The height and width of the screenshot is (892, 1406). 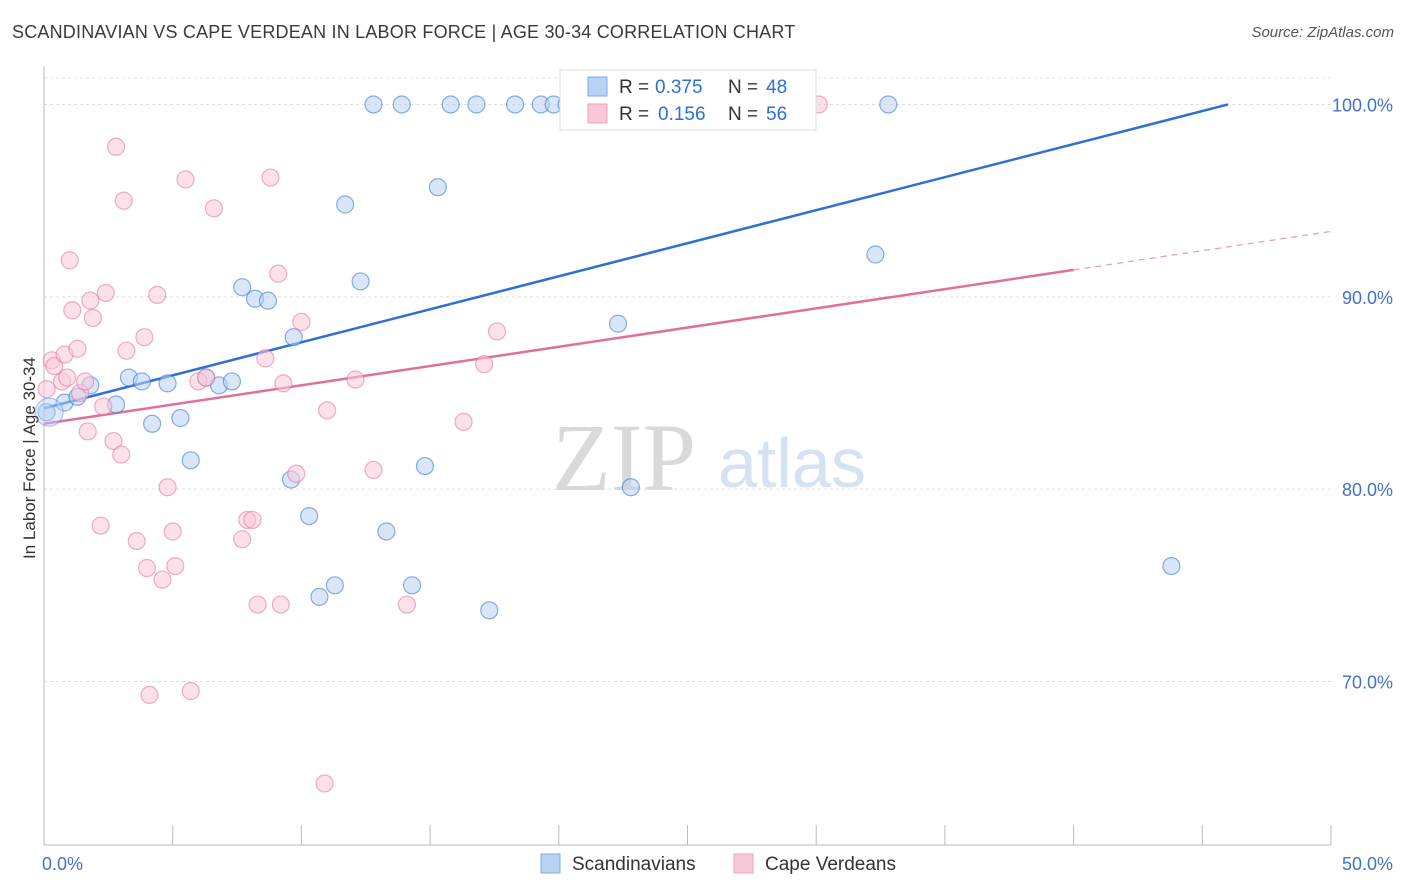 What do you see at coordinates (1367, 864) in the screenshot?
I see `x-tick-label-1: 50.0%` at bounding box center [1367, 864].